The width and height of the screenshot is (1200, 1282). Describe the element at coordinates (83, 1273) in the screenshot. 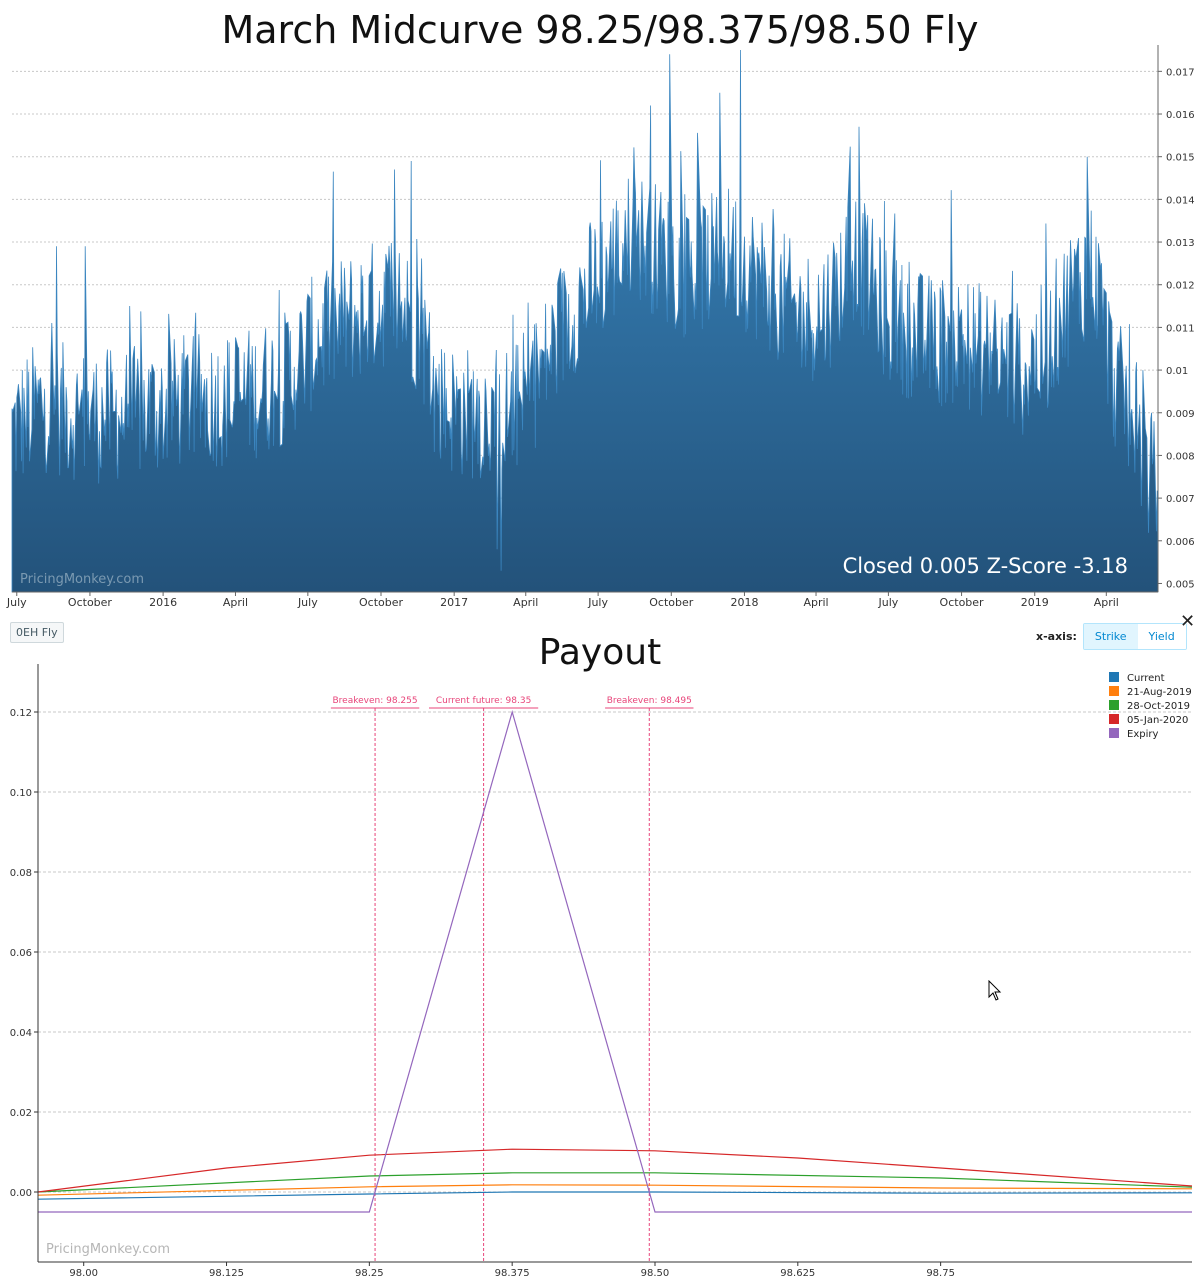

I see `bottom-x-tick-label: 98.00` at that location.